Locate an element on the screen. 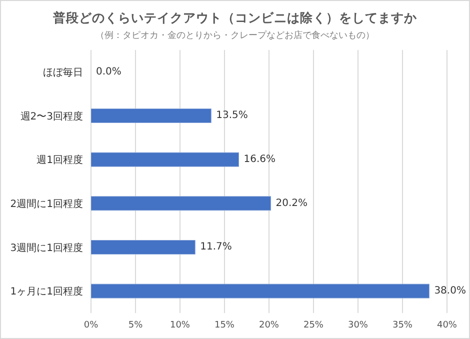 The image size is (470, 339). x-tick-label: 35% is located at coordinates (402, 325).